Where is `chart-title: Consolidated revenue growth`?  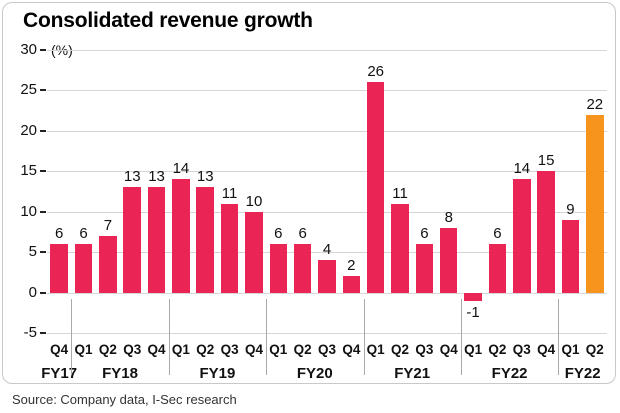
chart-title: Consolidated revenue growth is located at coordinates (168, 20).